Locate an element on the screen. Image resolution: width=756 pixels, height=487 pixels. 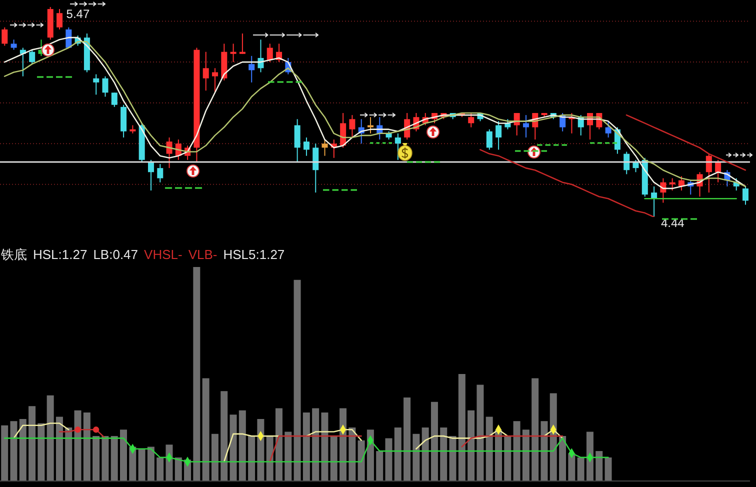
text: HSL5:1.27 is located at coordinates (254, 254).